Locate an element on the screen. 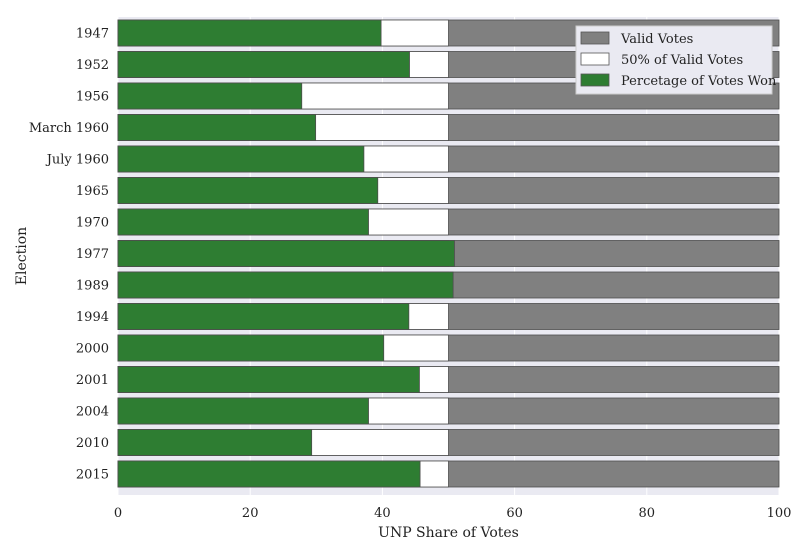  y-tick-label-1977: 1977 is located at coordinates (92, 254).